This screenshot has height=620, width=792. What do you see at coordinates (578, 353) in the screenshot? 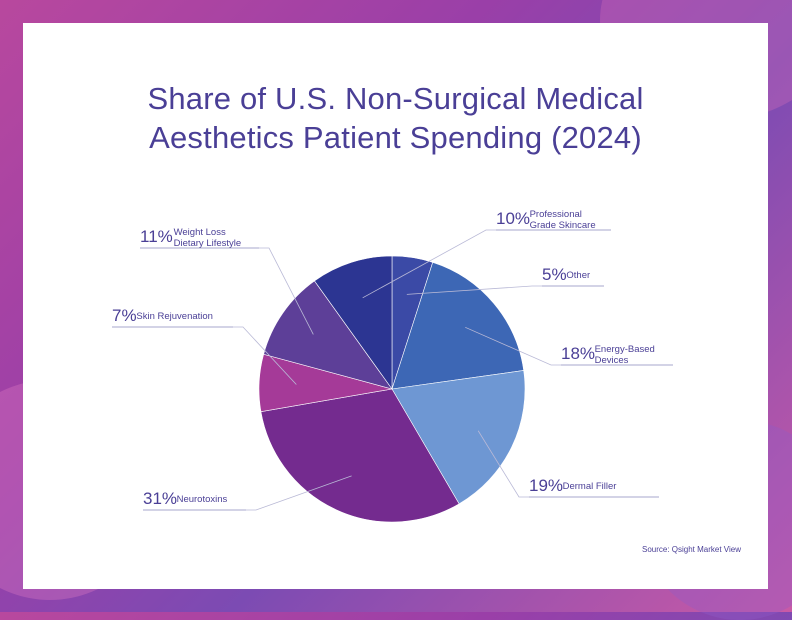
I see `pct-label-energy: 18%` at bounding box center [578, 353].